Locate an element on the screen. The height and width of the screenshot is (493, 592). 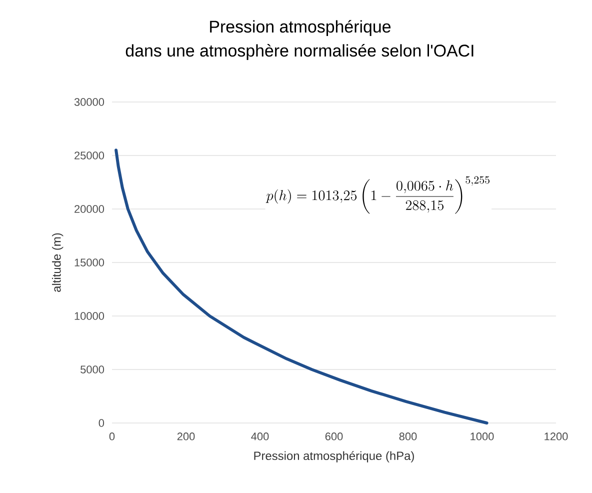
y-tick-label: 15000 is located at coordinates (89, 262).